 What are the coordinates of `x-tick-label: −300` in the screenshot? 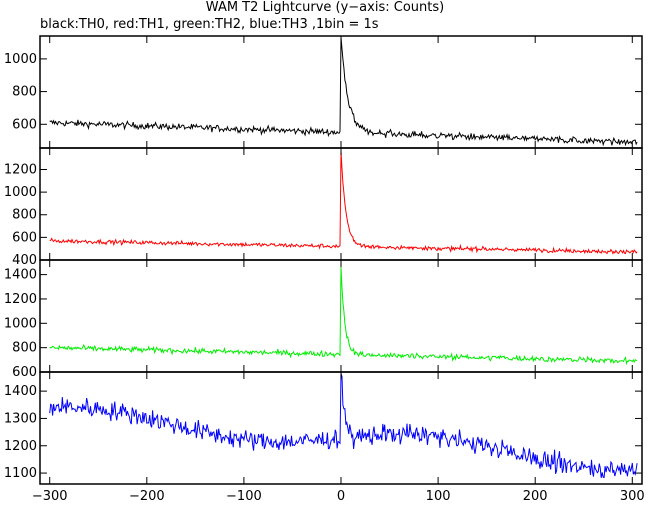 It's located at (50, 496).